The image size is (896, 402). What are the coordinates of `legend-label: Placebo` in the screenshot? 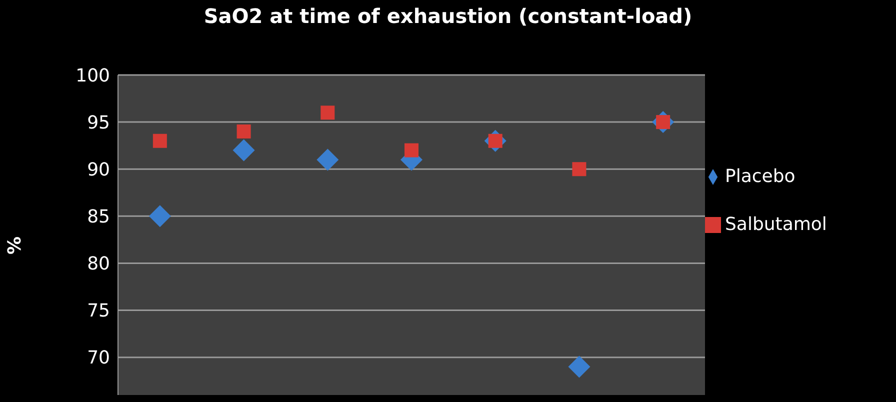 It's located at (760, 176).